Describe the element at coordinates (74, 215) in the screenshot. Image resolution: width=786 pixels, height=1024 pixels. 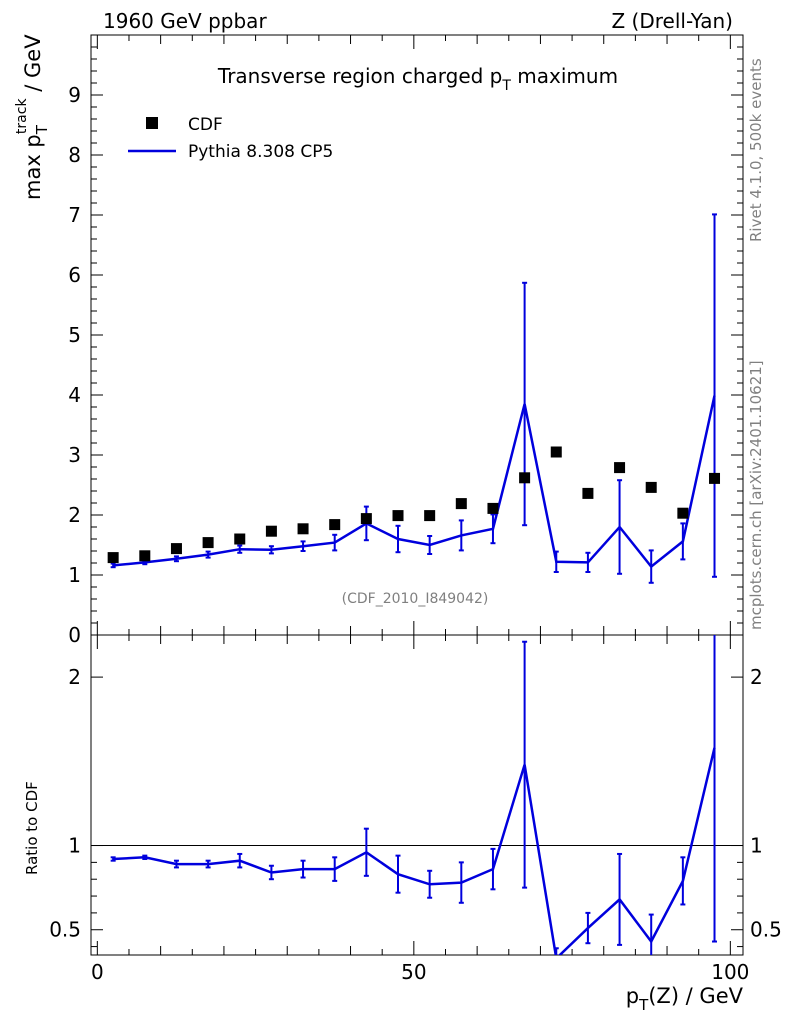
I see `y-tick-label: 7` at that location.